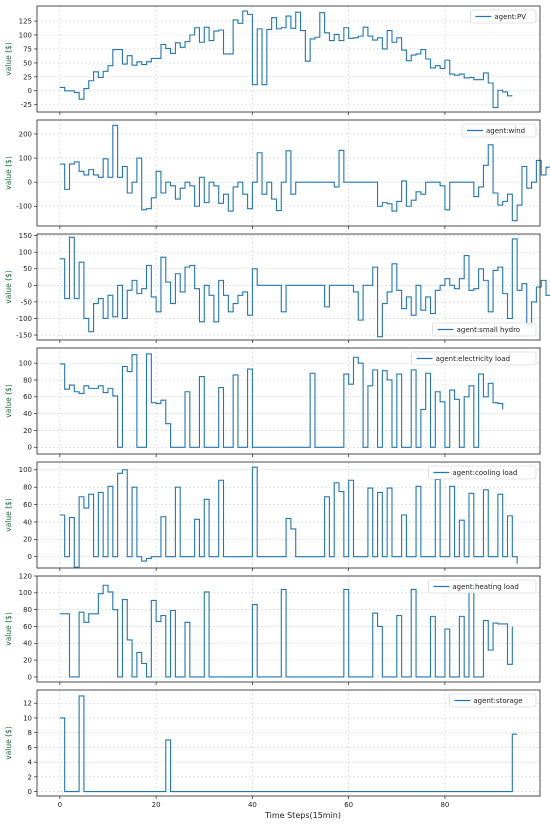  What do you see at coordinates (252, 805) in the screenshot?
I see `x-tick-label: 40` at bounding box center [252, 805].